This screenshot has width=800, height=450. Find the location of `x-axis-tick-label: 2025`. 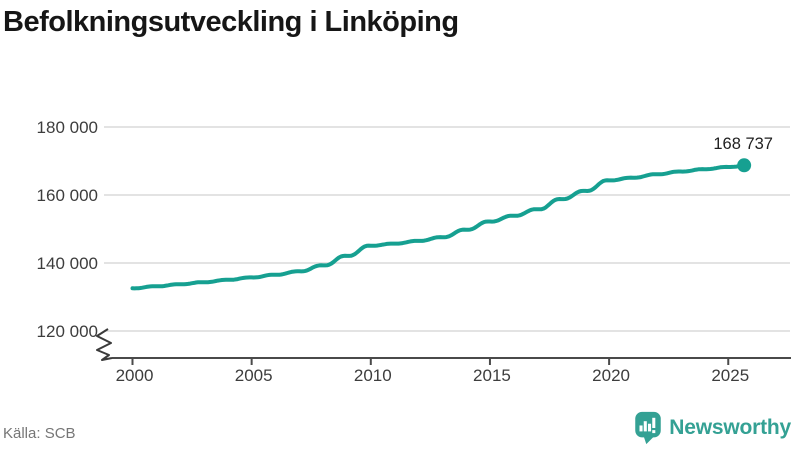

x-axis-tick-label: 2025 is located at coordinates (730, 375).